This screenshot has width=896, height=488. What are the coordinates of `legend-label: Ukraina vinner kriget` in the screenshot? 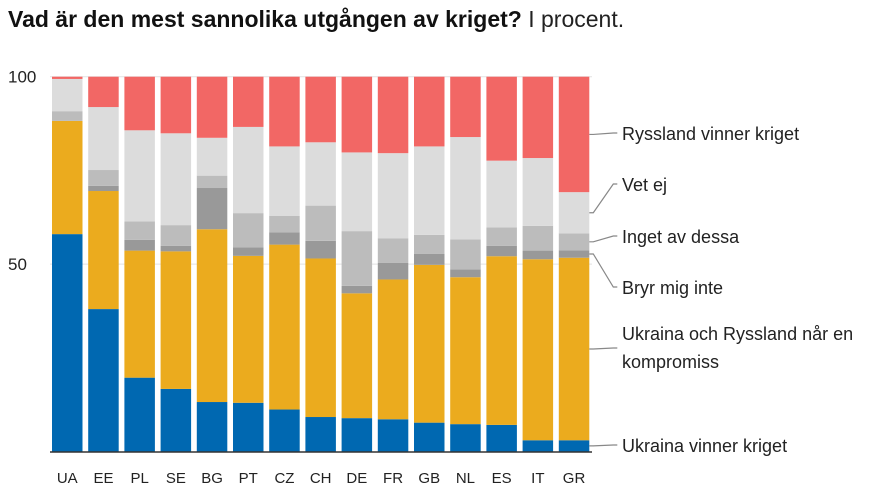 It's located at (704, 446).